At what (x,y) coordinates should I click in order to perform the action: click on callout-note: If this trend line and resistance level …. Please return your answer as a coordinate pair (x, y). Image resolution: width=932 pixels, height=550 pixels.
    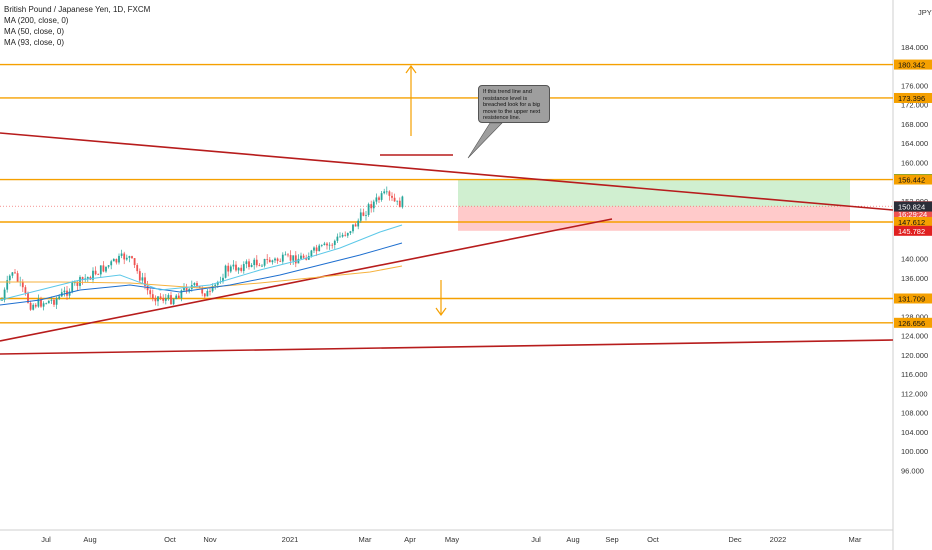
    Looking at the image, I should click on (514, 104).